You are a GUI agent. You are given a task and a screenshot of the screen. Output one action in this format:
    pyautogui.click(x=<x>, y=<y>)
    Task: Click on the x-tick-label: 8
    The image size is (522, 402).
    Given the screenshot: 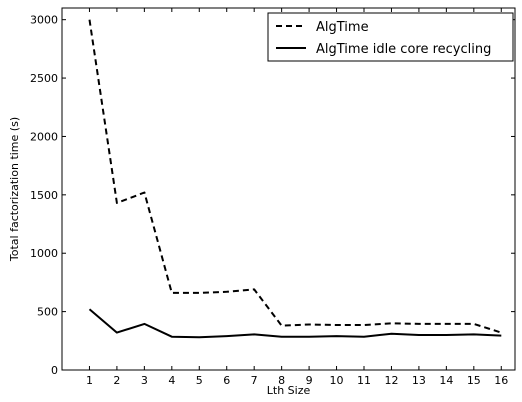 What is the action you would take?
    pyautogui.click(x=281, y=380)
    